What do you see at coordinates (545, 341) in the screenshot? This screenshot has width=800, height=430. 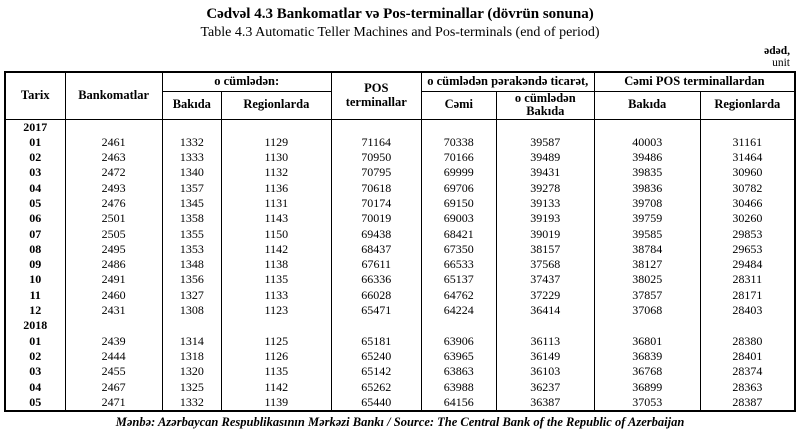 I see `cell: 36113` at bounding box center [545, 341].